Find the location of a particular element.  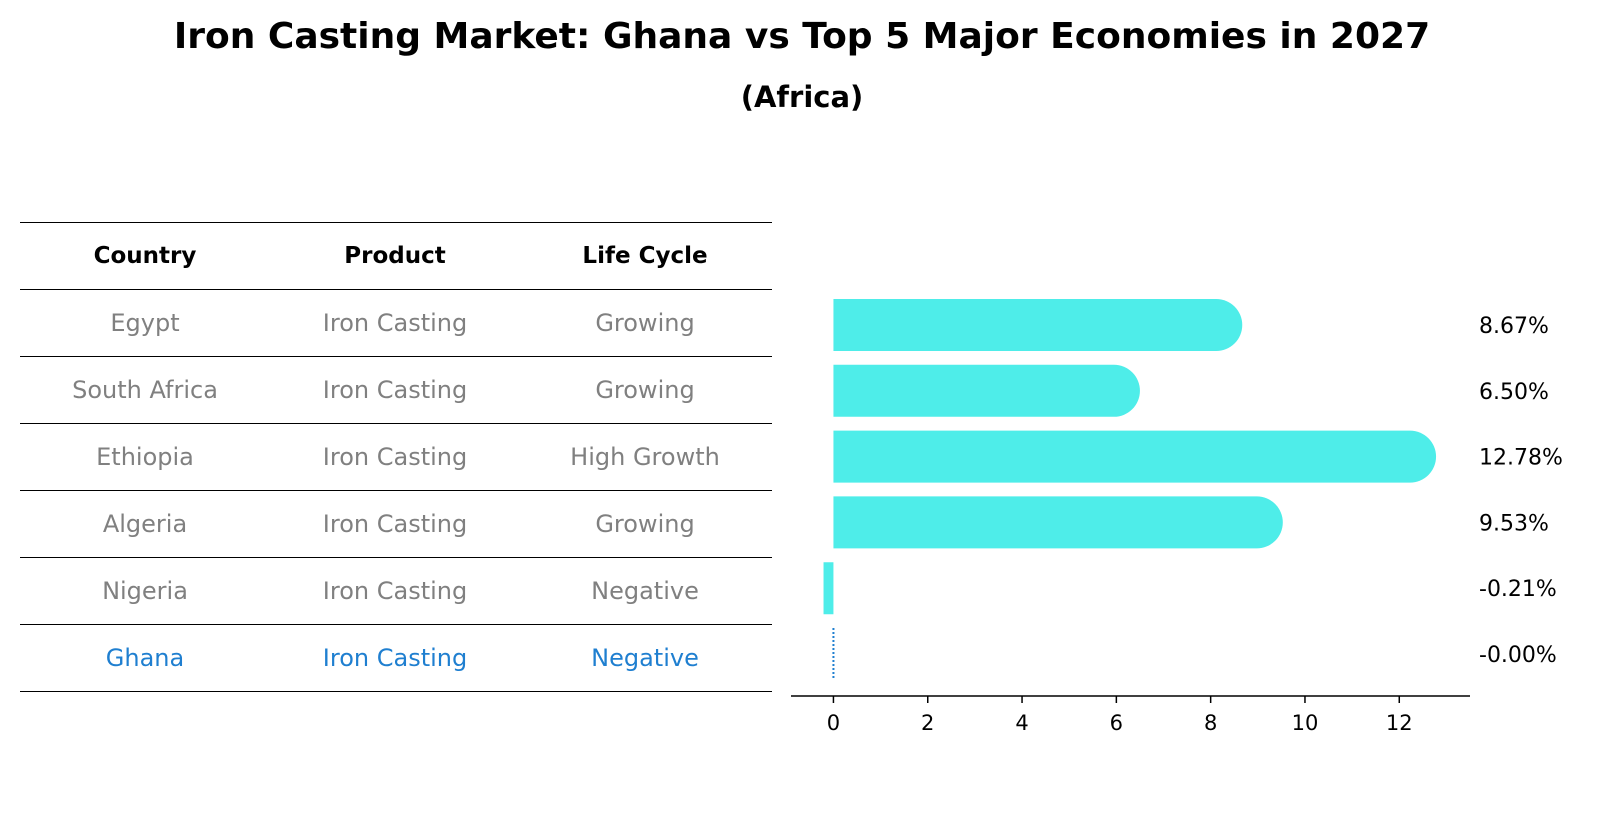

cell-life-cycle: High Growth is located at coordinates (645, 457).